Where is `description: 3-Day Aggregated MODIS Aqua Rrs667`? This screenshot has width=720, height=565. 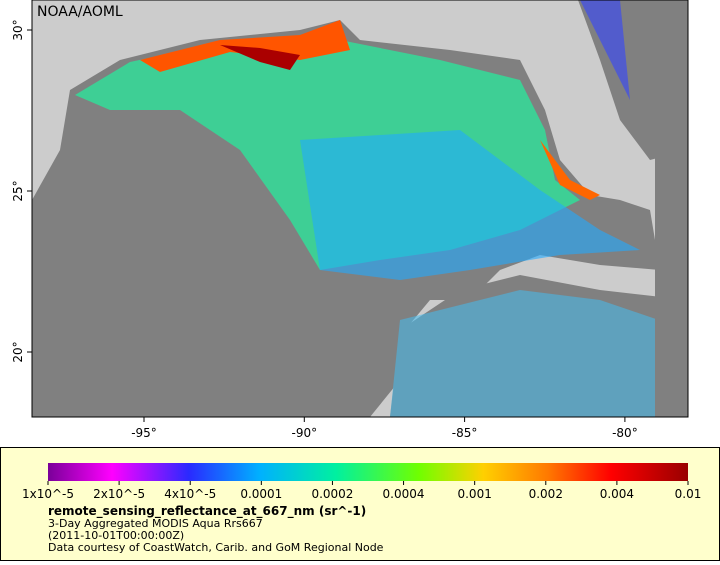 description: 3-Day Aggregated MODIS Aqua Rrs667 is located at coordinates (155, 523).